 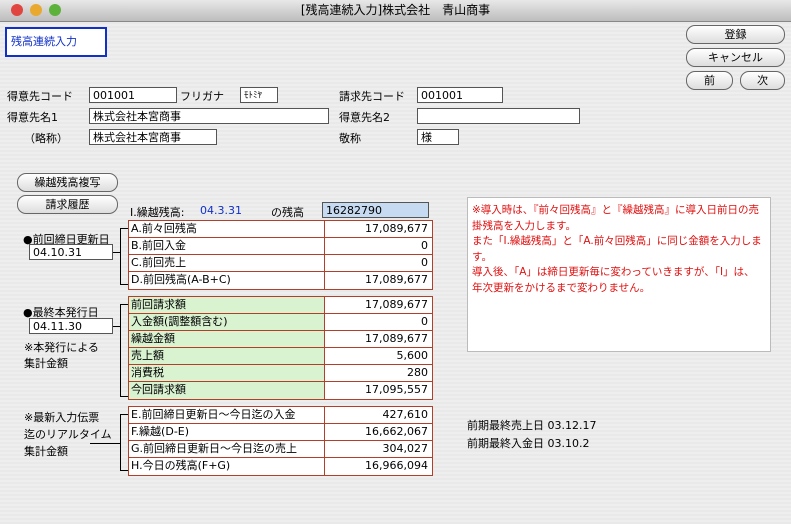 I want to click on row-label: 入金額(調整額含む), so click(x=227, y=322).